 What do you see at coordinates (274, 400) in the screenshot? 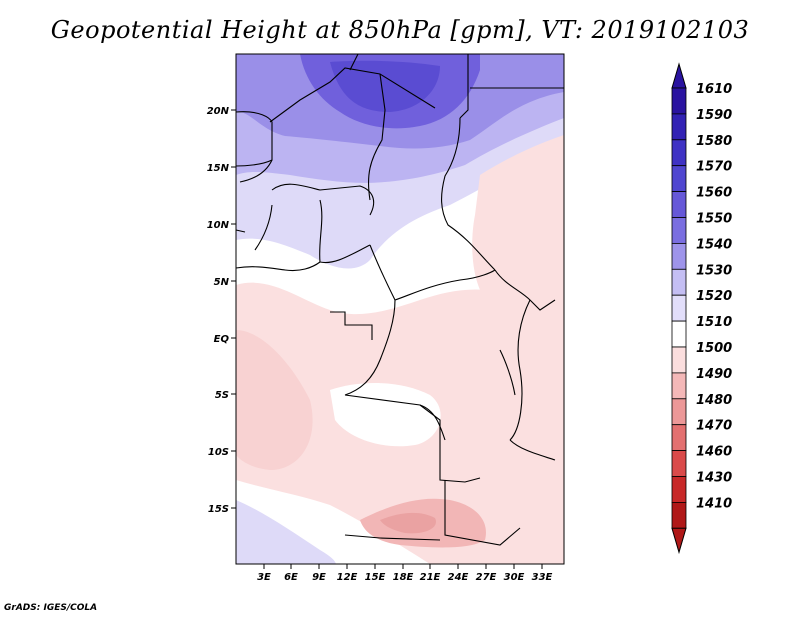
I see `height-field-1500-west` at bounding box center [274, 400].